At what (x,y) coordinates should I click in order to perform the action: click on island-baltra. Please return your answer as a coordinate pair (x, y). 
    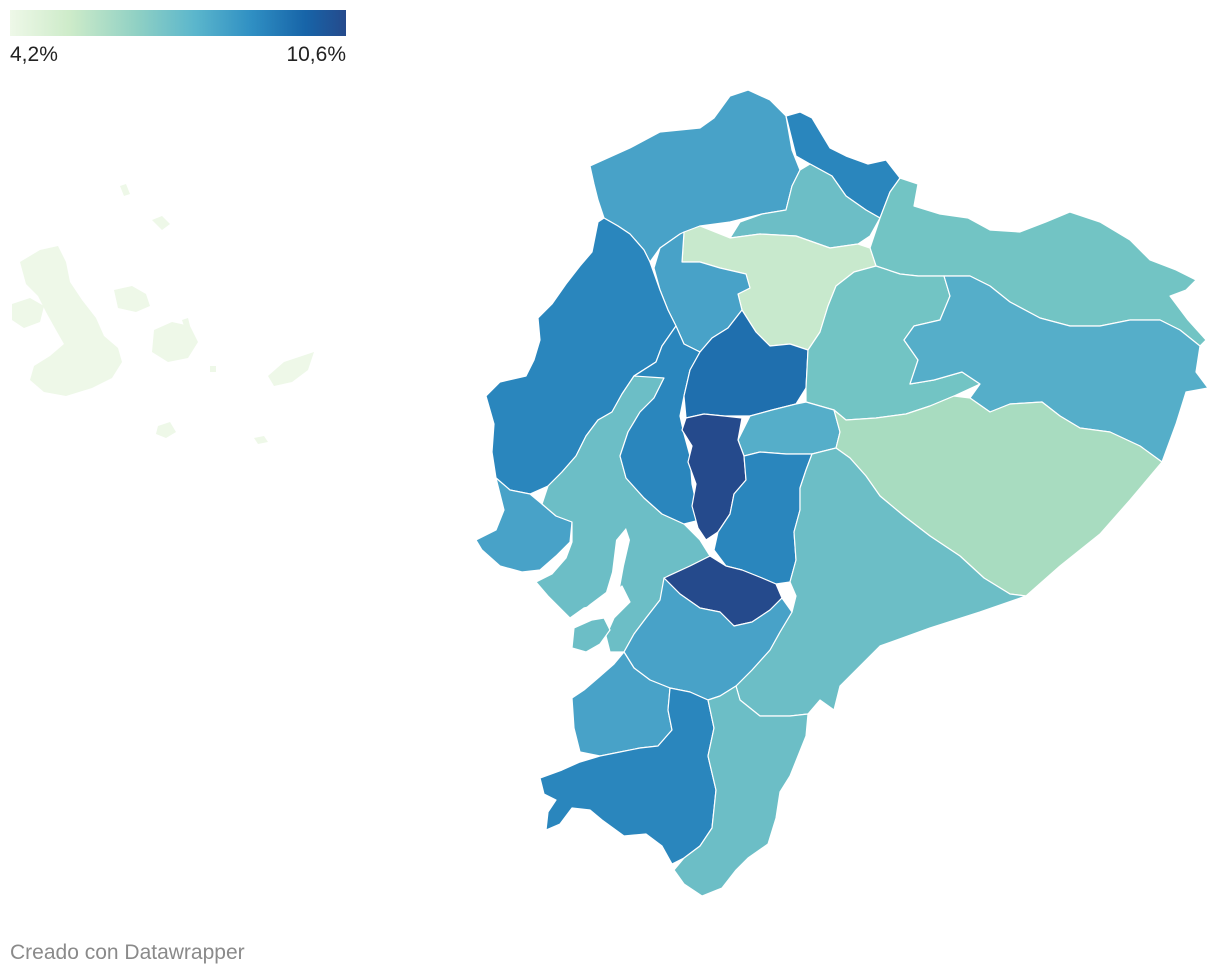
    Looking at the image, I should click on (186, 322).